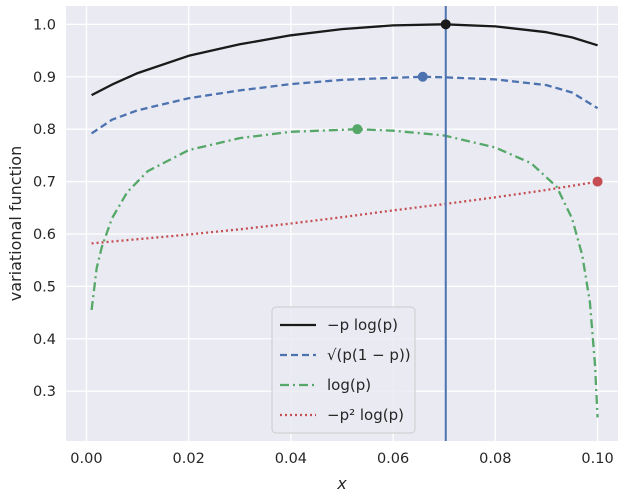 This screenshot has width=629, height=498. What do you see at coordinates (597, 459) in the screenshot?
I see `x-tick-label: 0.10` at bounding box center [597, 459].